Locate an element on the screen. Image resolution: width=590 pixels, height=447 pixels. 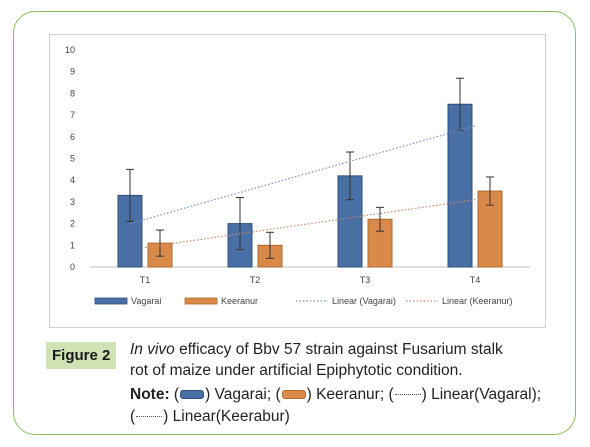
x-tick-label: T4 is located at coordinates (475, 280).